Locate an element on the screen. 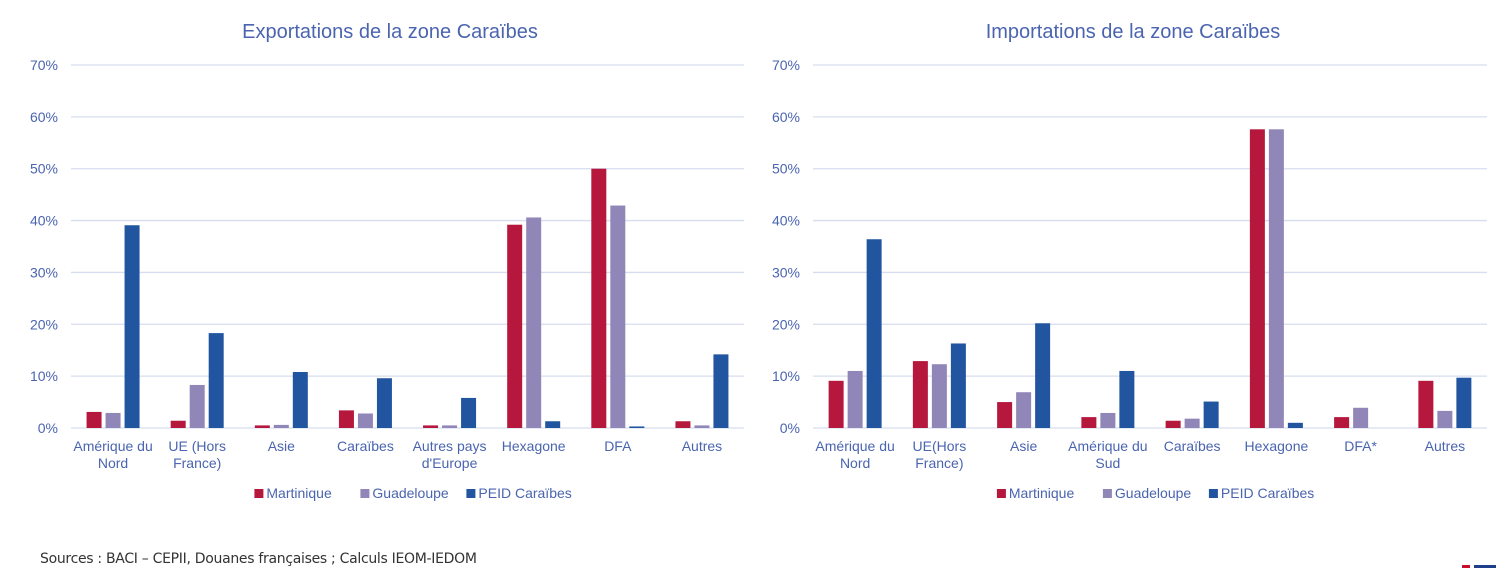 The height and width of the screenshot is (568, 1504). x-tick-label: DFA is located at coordinates (618, 446).